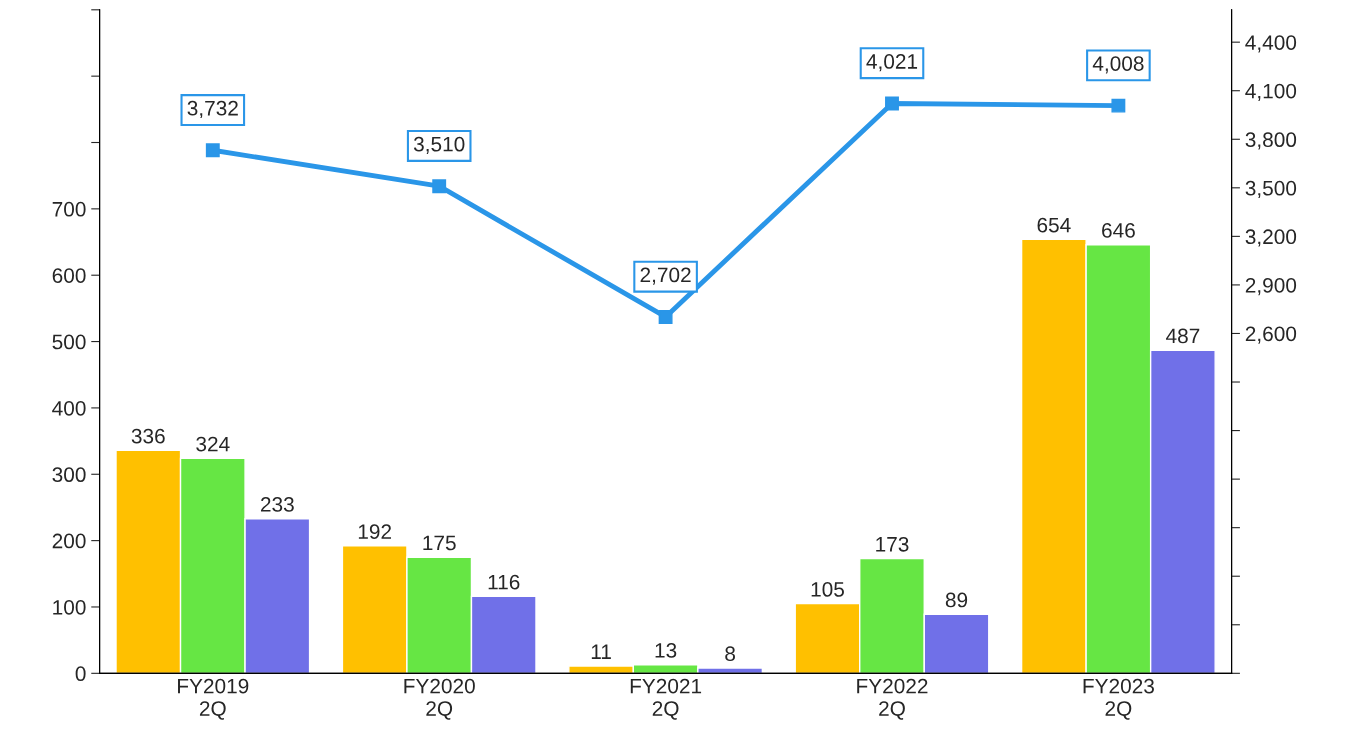  I want to click on y-tick-label: 200, so click(69, 541).